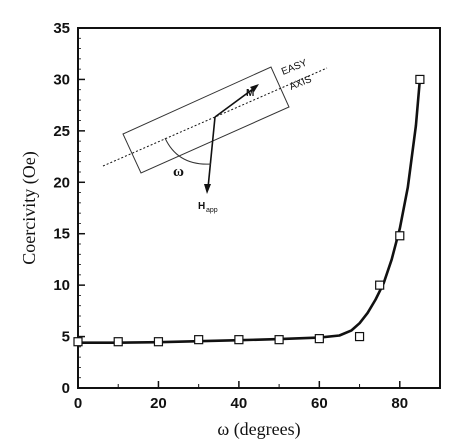 This screenshot has height=446, width=474. I want to click on y-tick-label: 30, so click(61, 79).